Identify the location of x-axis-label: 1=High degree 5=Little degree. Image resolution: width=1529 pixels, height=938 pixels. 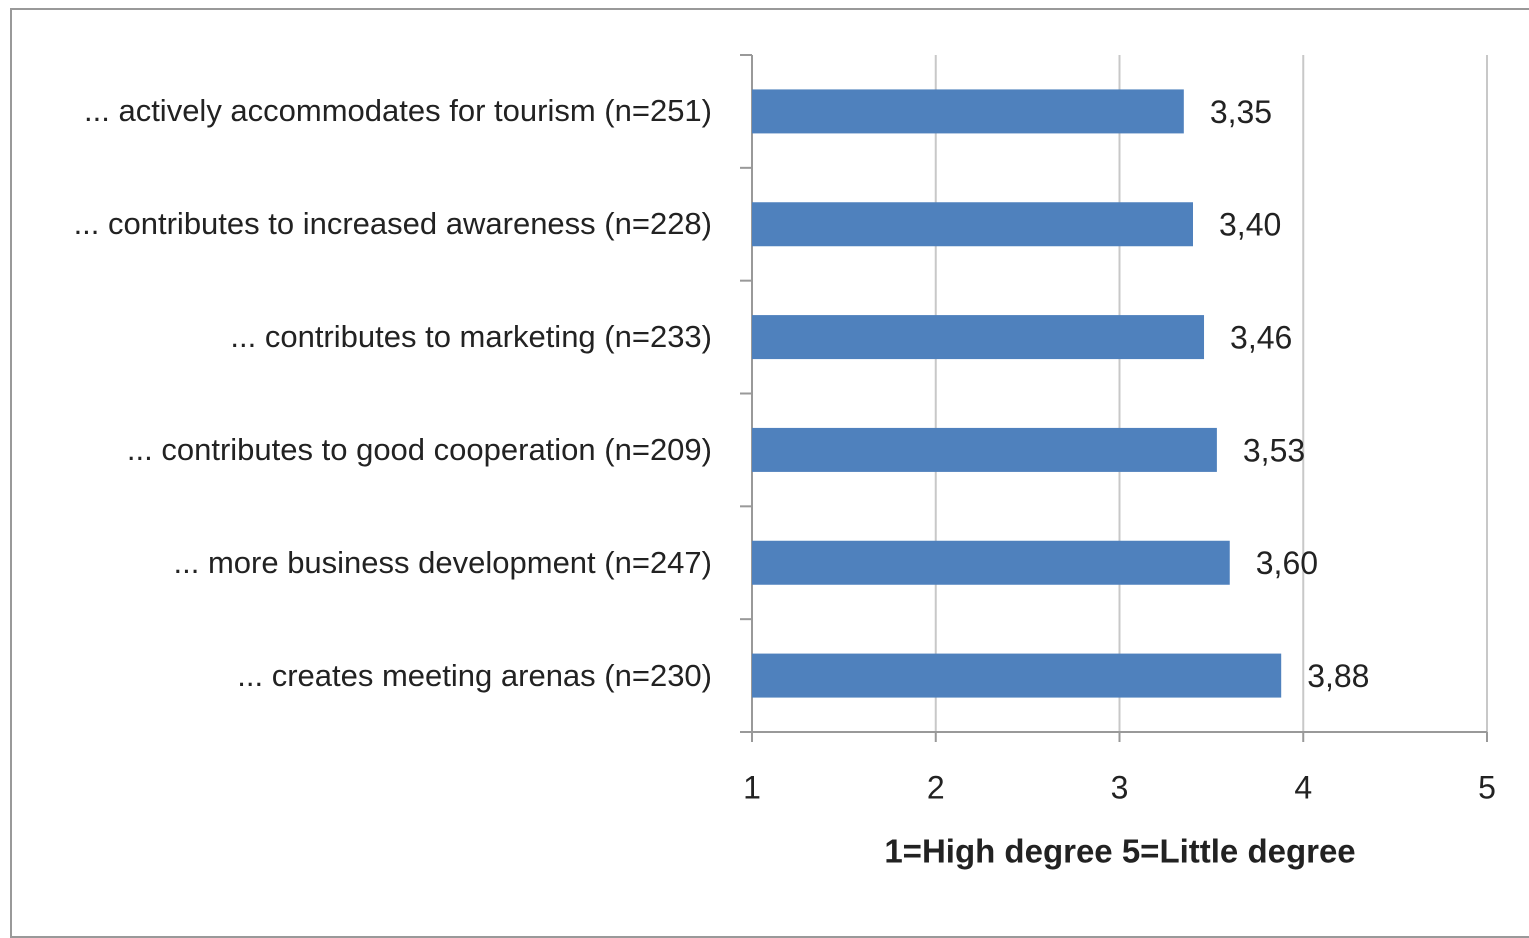
(1119, 851).